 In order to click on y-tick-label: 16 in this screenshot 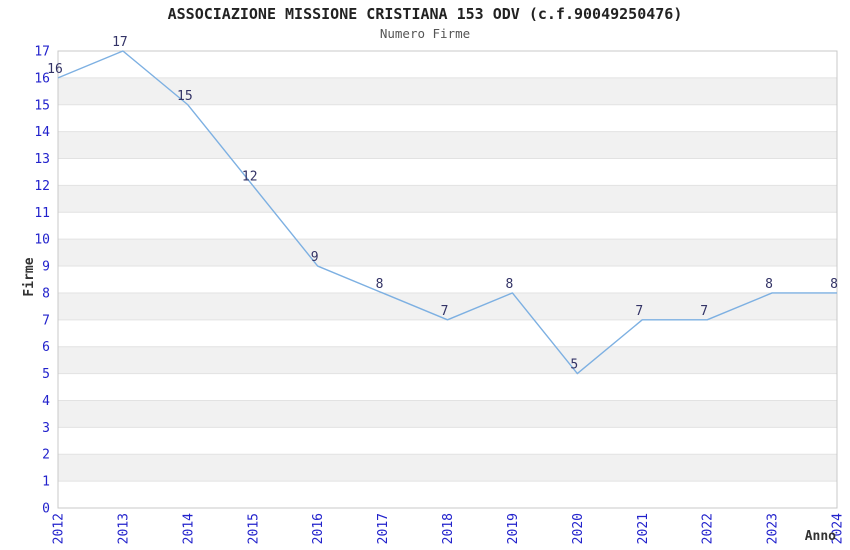, I will do `click(42, 78)`.